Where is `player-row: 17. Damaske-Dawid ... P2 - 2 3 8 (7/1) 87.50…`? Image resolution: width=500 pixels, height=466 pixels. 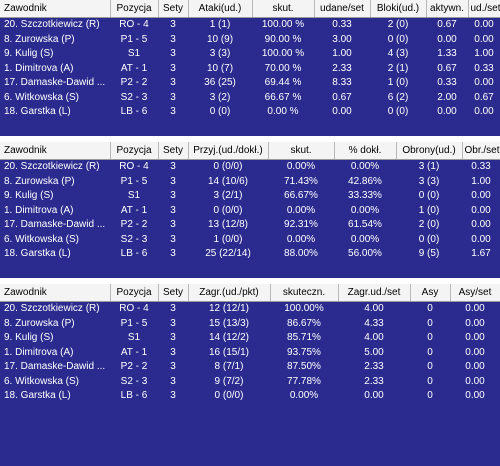 player-row: 17. Damaske-Dawid ... P2 - 2 3 8 (7/1) 87.50… is located at coordinates (250, 367).